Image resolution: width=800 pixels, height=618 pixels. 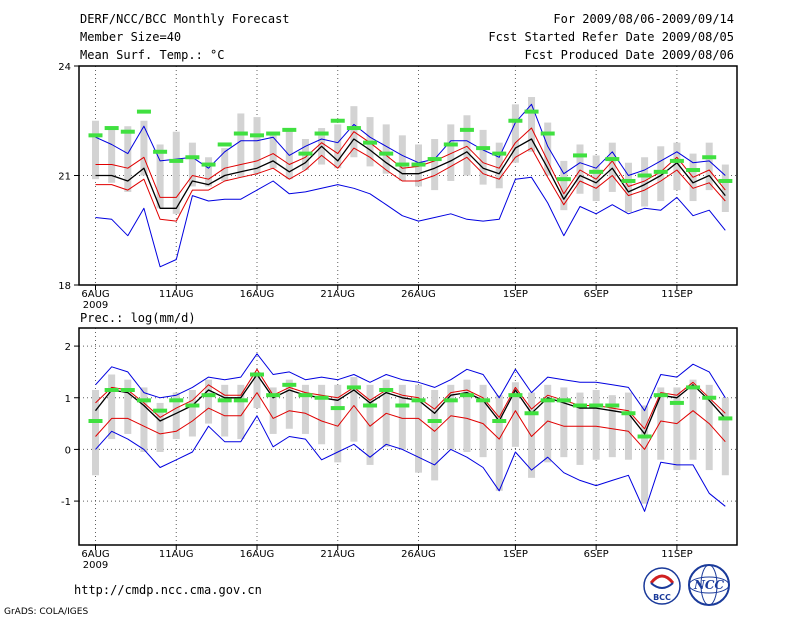 I want to click on temp-xtick-label: 21AUG, so click(x=337, y=294).